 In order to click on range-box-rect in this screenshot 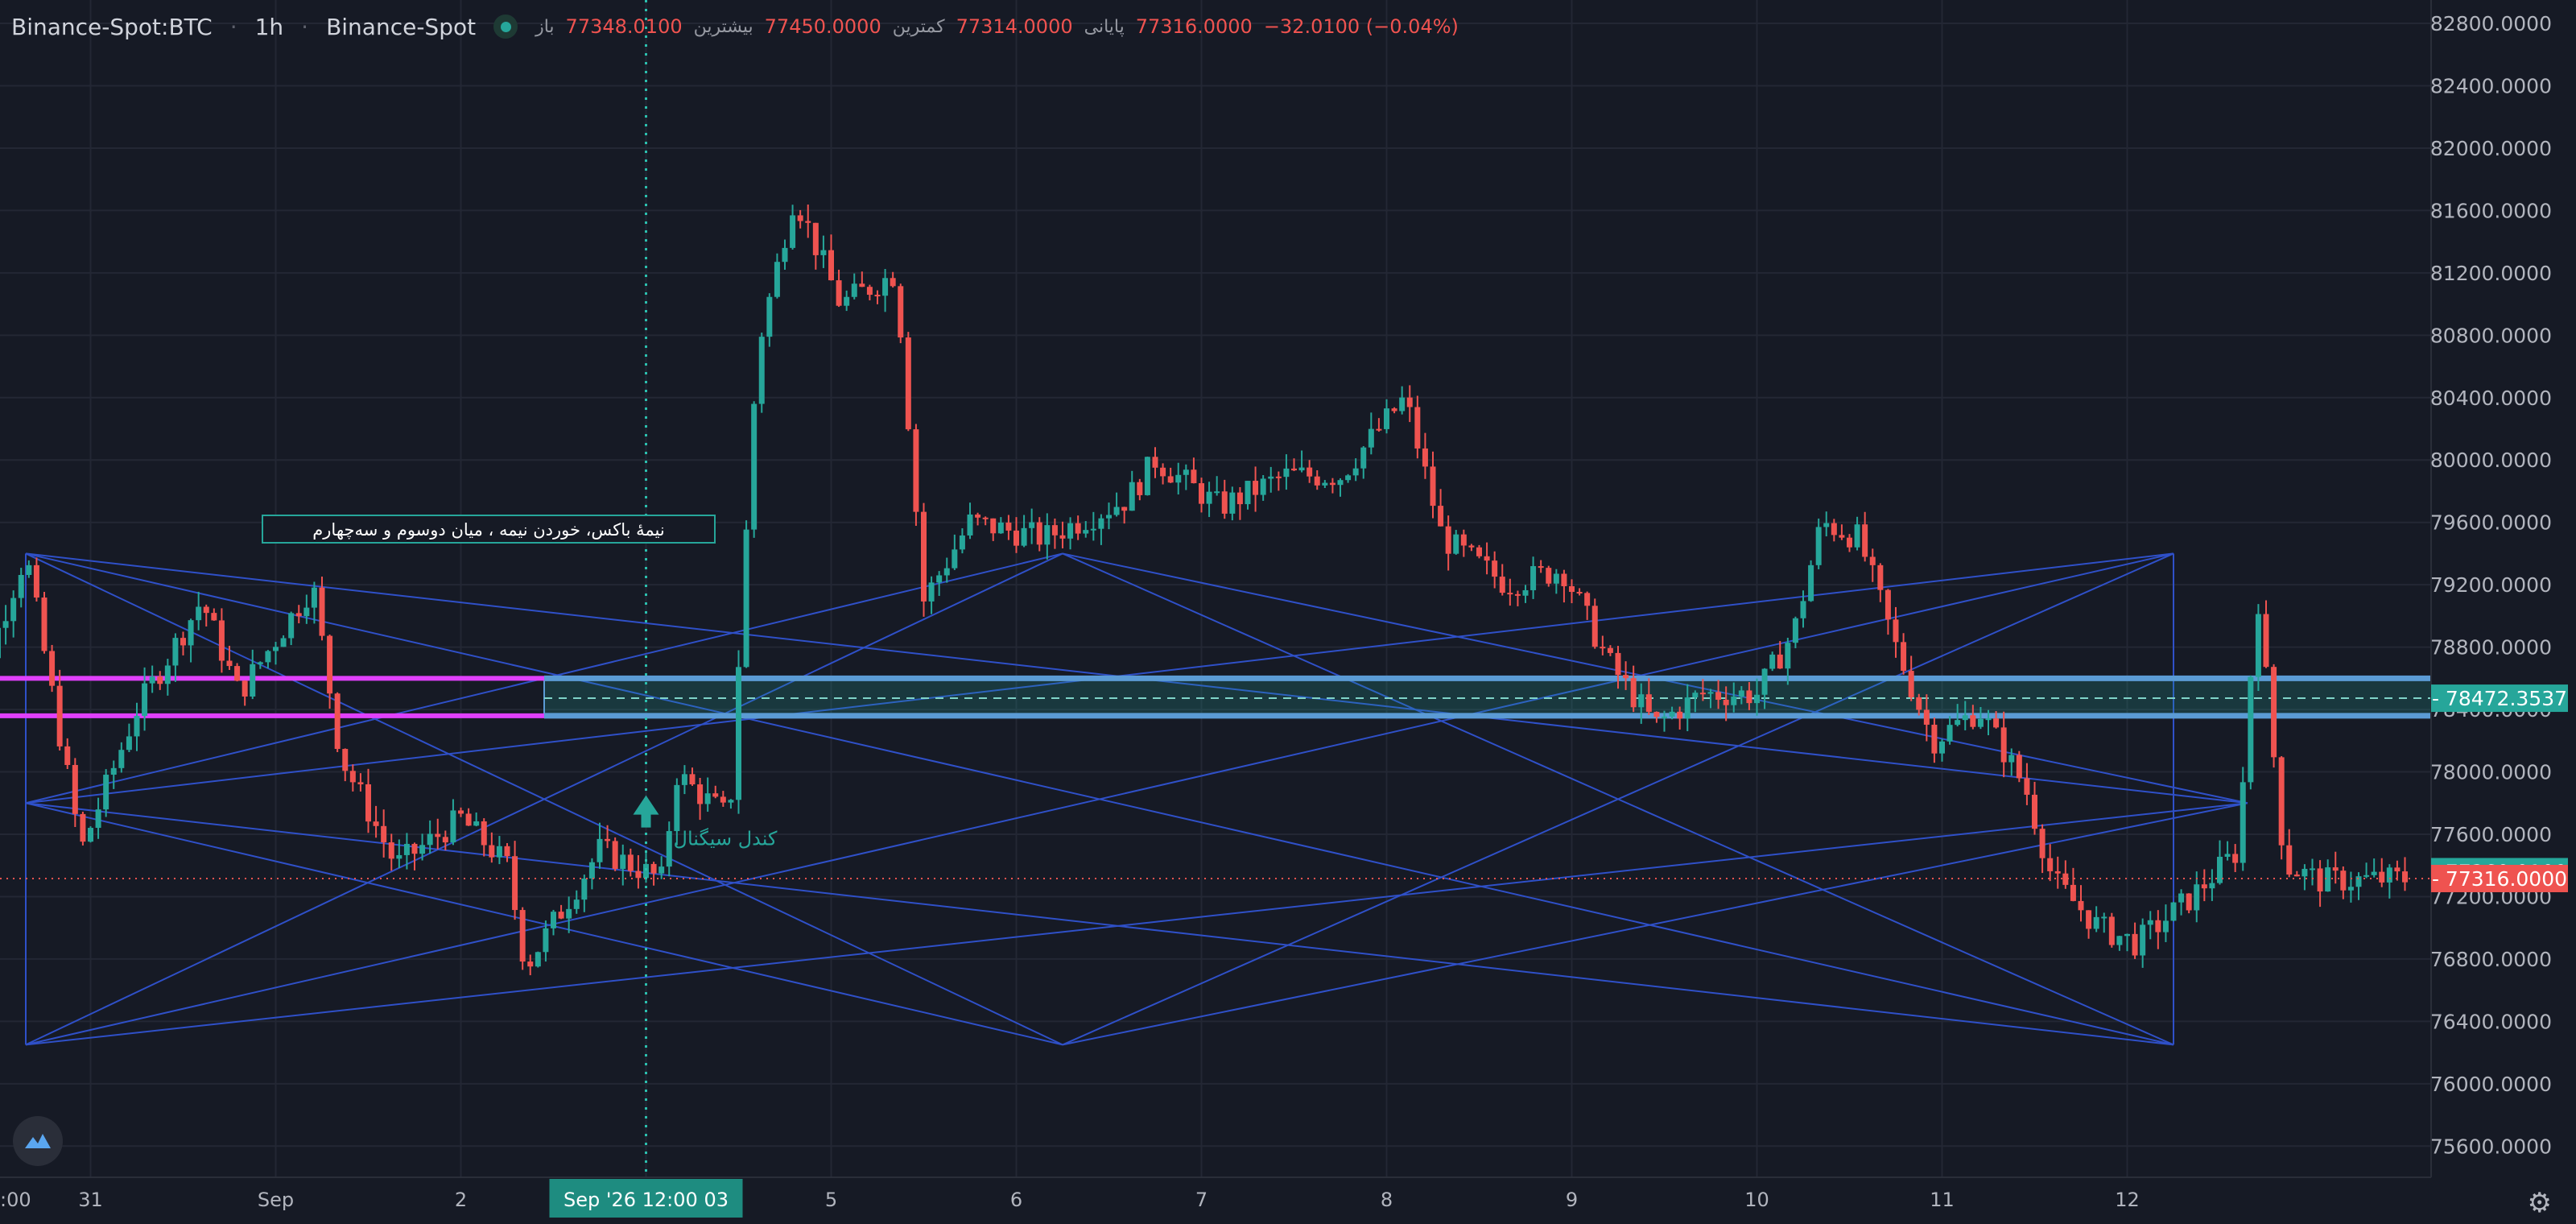, I will do `click(1487, 697)`.